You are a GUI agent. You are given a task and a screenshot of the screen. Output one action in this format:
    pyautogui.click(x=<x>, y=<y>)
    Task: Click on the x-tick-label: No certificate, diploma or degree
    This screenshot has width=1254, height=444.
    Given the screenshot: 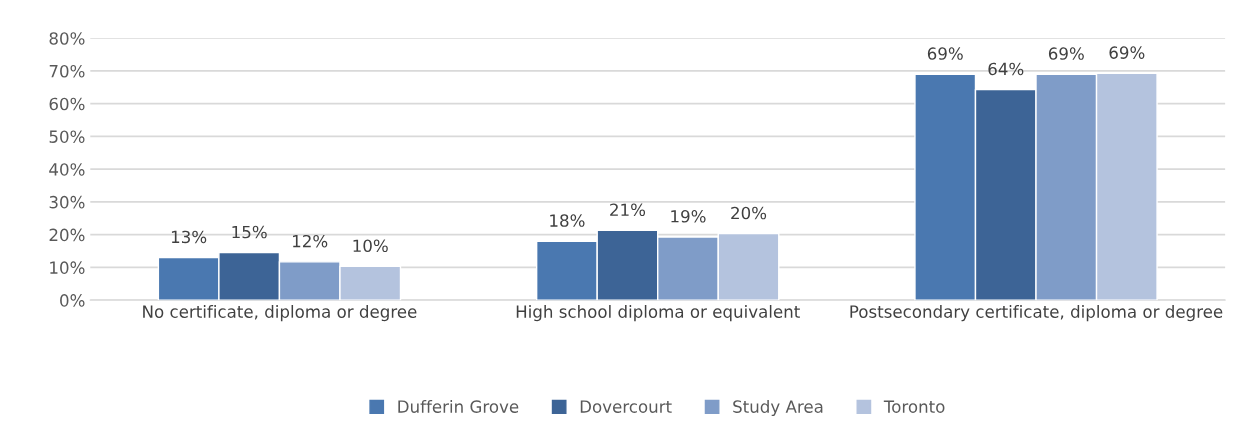 What is the action you would take?
    pyautogui.click(x=280, y=313)
    